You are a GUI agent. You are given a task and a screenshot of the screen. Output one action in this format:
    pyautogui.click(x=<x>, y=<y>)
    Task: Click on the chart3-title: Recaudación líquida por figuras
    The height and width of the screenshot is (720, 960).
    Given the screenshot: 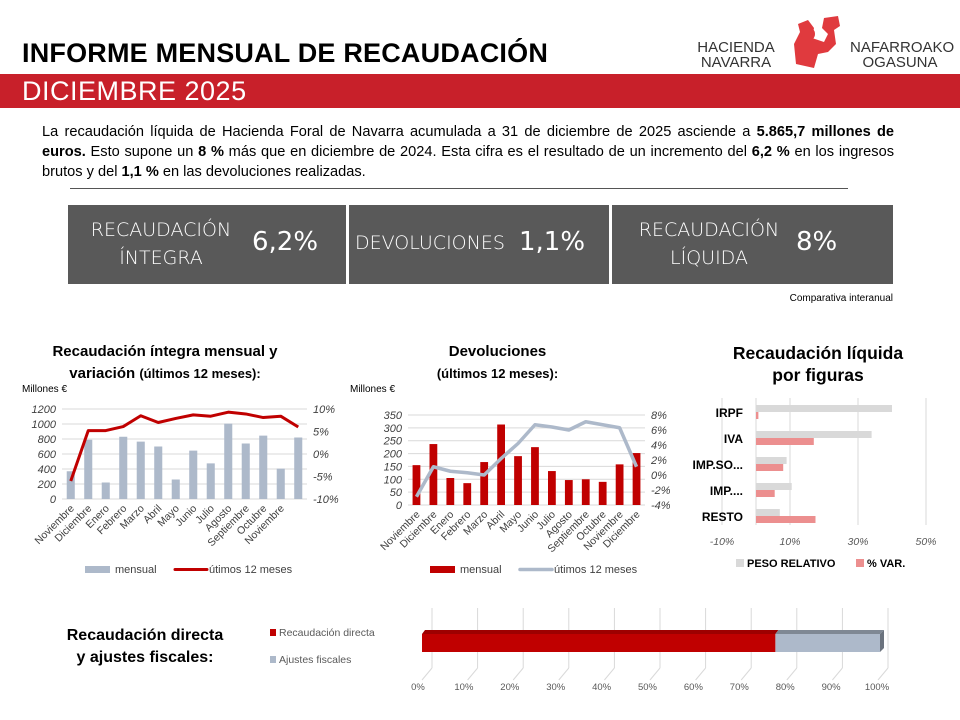 What is the action you would take?
    pyautogui.click(x=818, y=364)
    